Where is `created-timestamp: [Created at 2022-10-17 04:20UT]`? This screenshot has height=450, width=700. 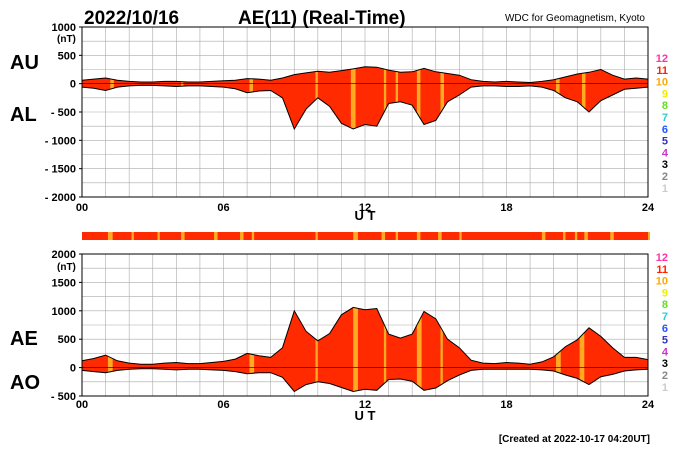 created-timestamp: [Created at 2022-10-17 04:20UT] is located at coordinates (574, 439).